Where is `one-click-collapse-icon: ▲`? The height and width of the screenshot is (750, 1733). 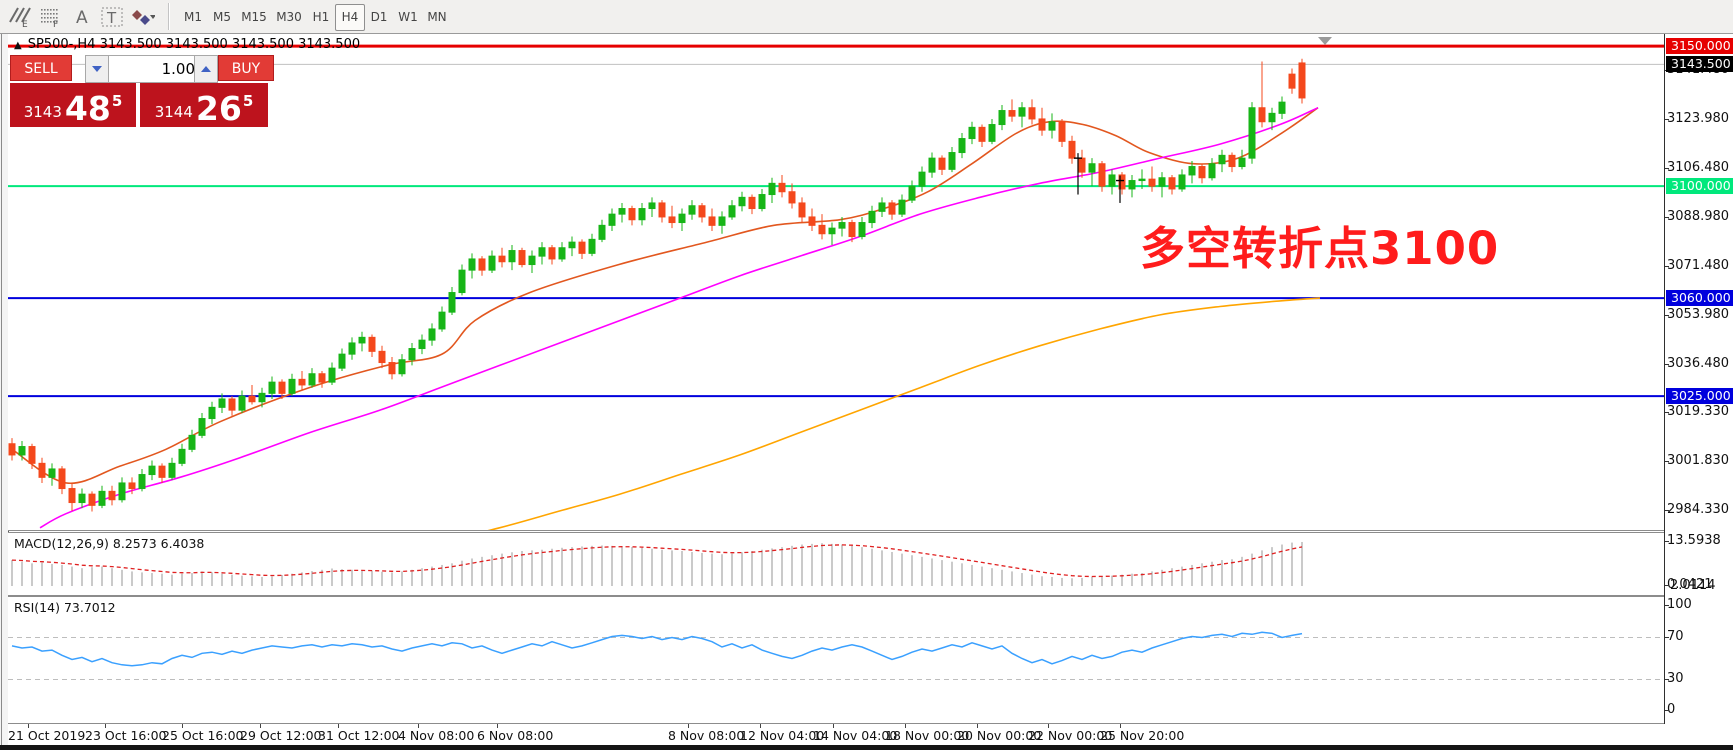 one-click-collapse-icon: ▲ is located at coordinates (18, 45).